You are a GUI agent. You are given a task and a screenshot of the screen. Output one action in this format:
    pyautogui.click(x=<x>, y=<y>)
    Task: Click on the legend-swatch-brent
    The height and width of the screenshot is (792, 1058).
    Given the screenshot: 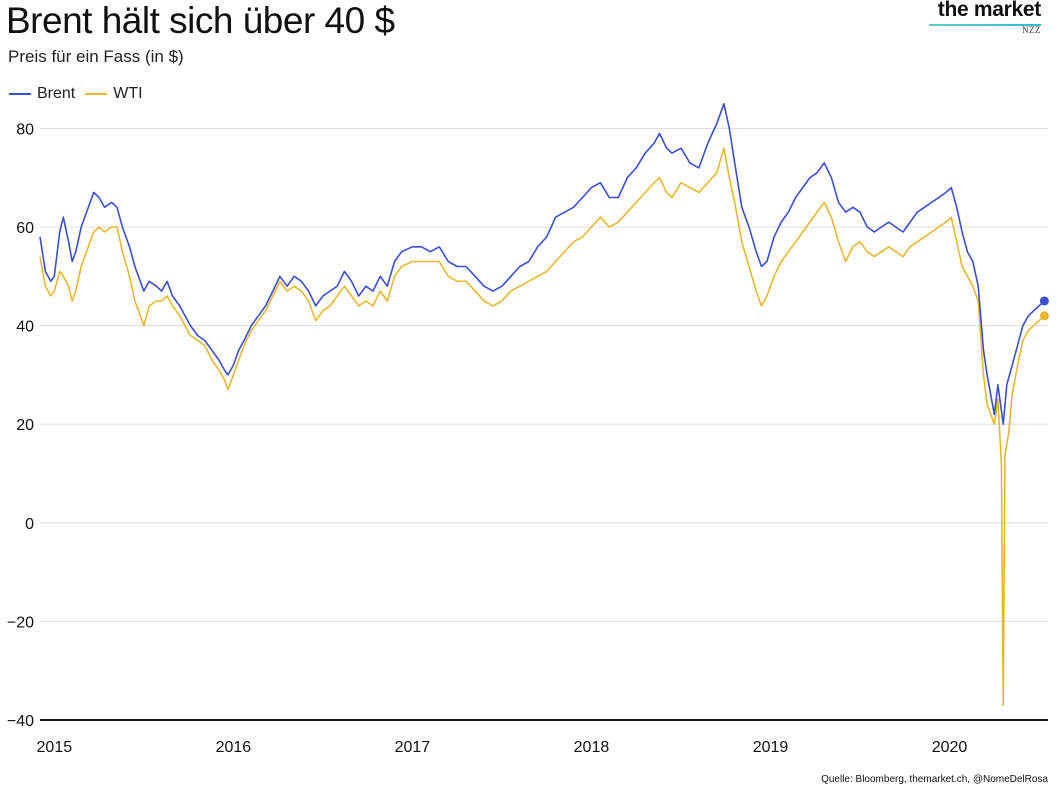 What is the action you would take?
    pyautogui.click(x=20, y=94)
    